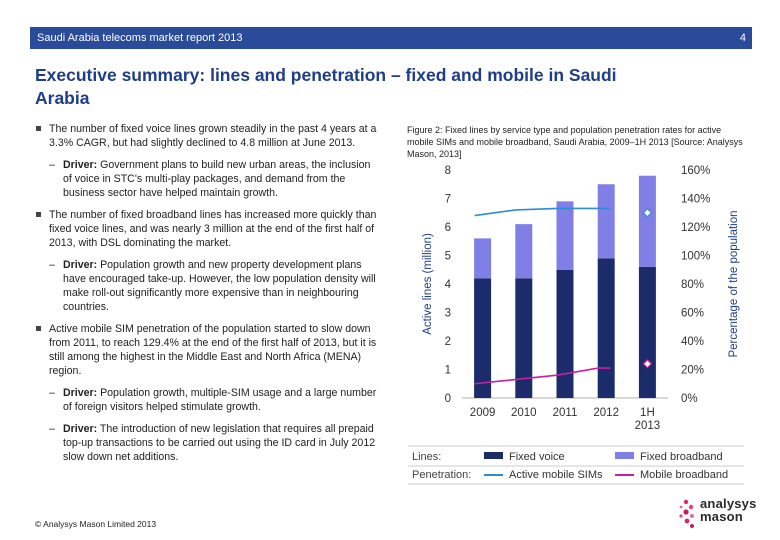 The image size is (780, 540). I want to click on x-tick-label: 2010, so click(524, 413).